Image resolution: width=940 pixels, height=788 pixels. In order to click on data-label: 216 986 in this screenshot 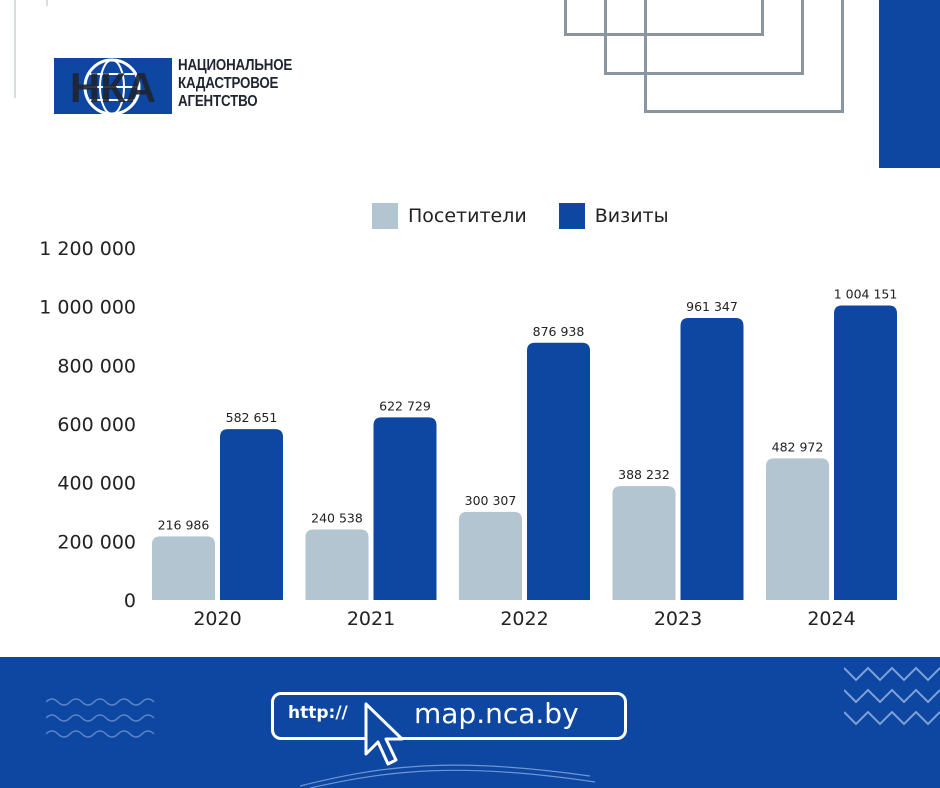, I will do `click(184, 524)`.